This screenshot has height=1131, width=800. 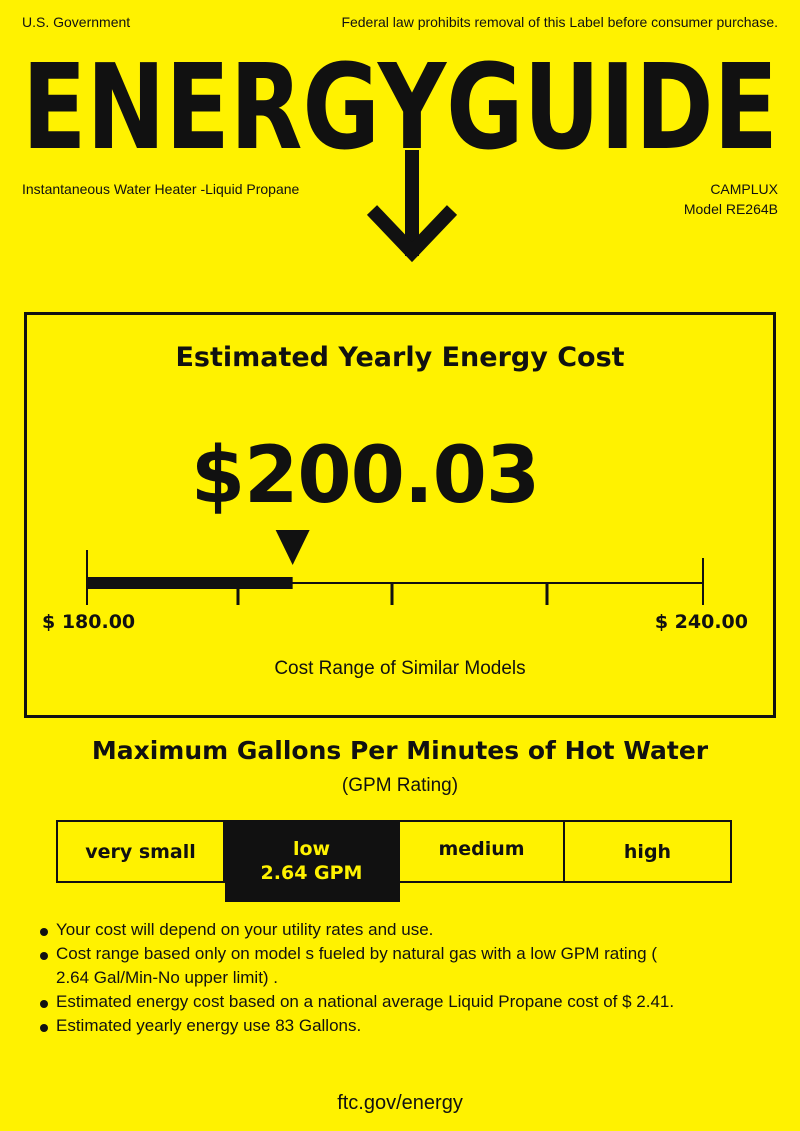 I want to click on energyguide-logo: ENERGYGUIDE, so click(x=400, y=107).